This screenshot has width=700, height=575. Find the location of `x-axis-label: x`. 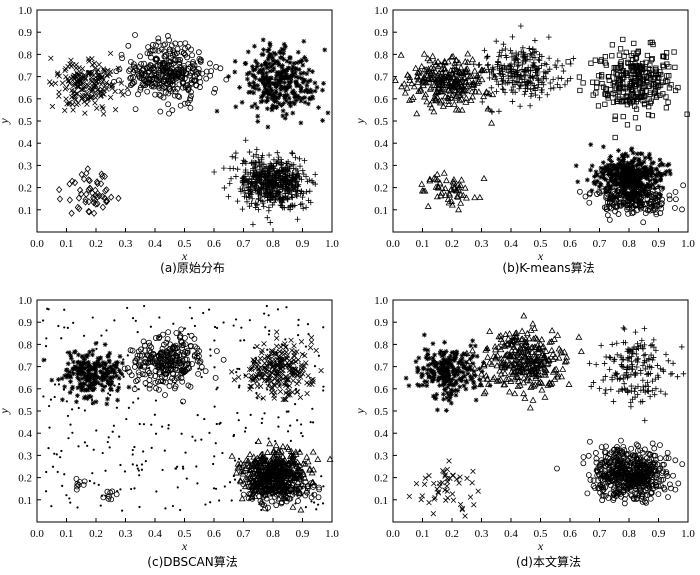

x-axis-label: x is located at coordinates (184, 546).